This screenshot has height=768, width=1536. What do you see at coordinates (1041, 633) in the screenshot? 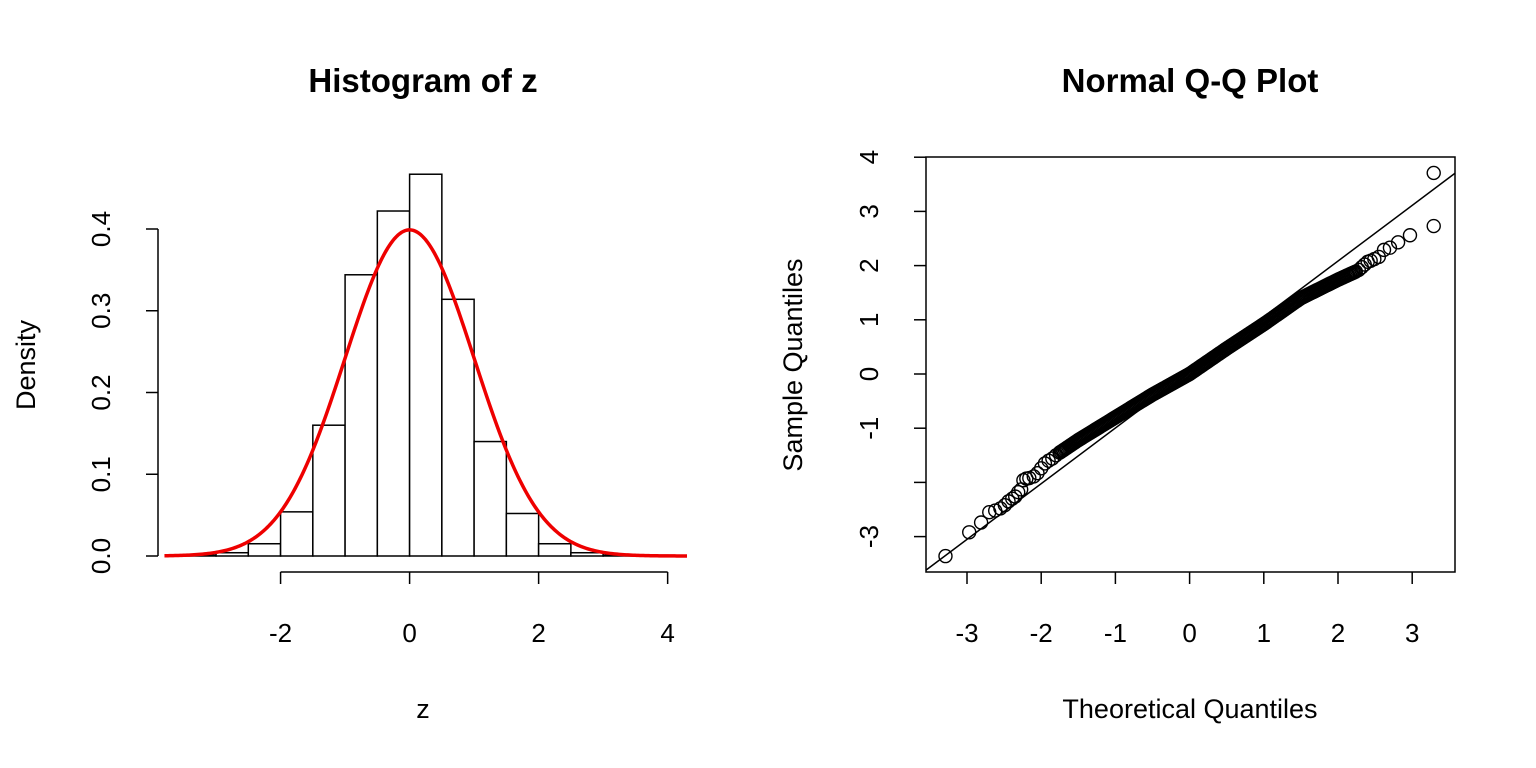
I see `qq-x-tick-label: -2` at bounding box center [1041, 633].